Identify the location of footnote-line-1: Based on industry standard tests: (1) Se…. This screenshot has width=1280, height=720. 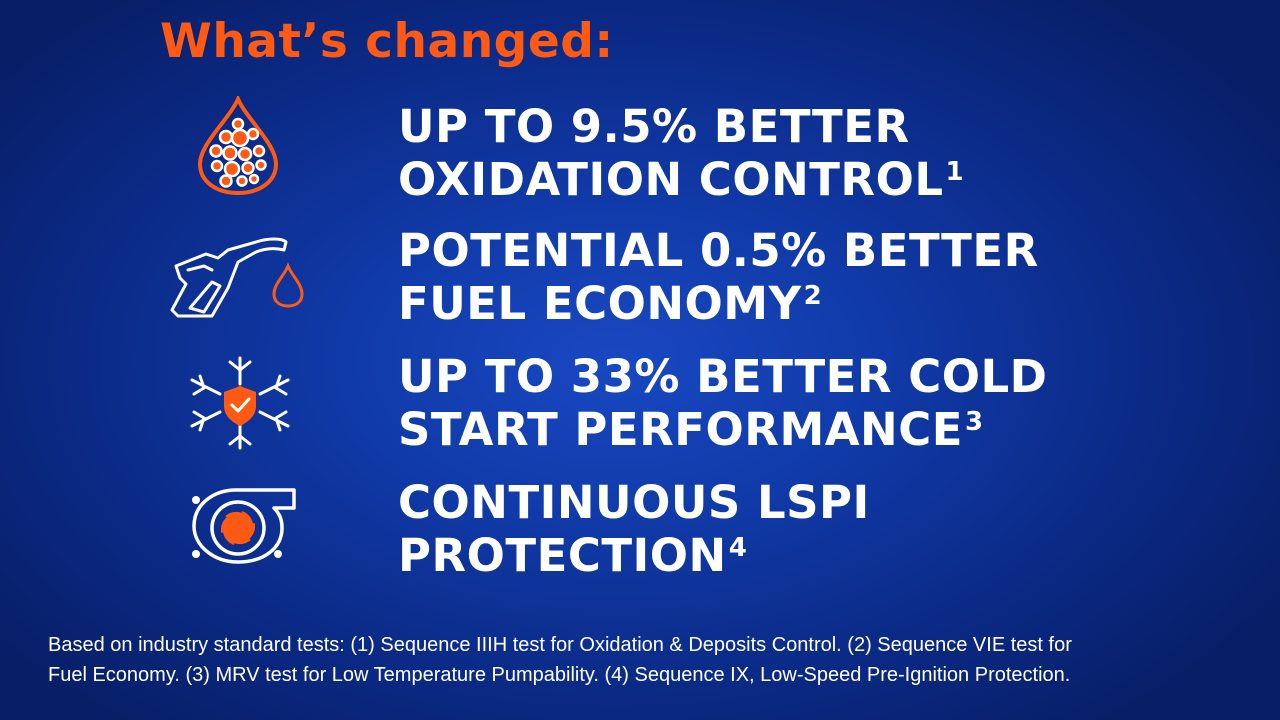
(560, 645).